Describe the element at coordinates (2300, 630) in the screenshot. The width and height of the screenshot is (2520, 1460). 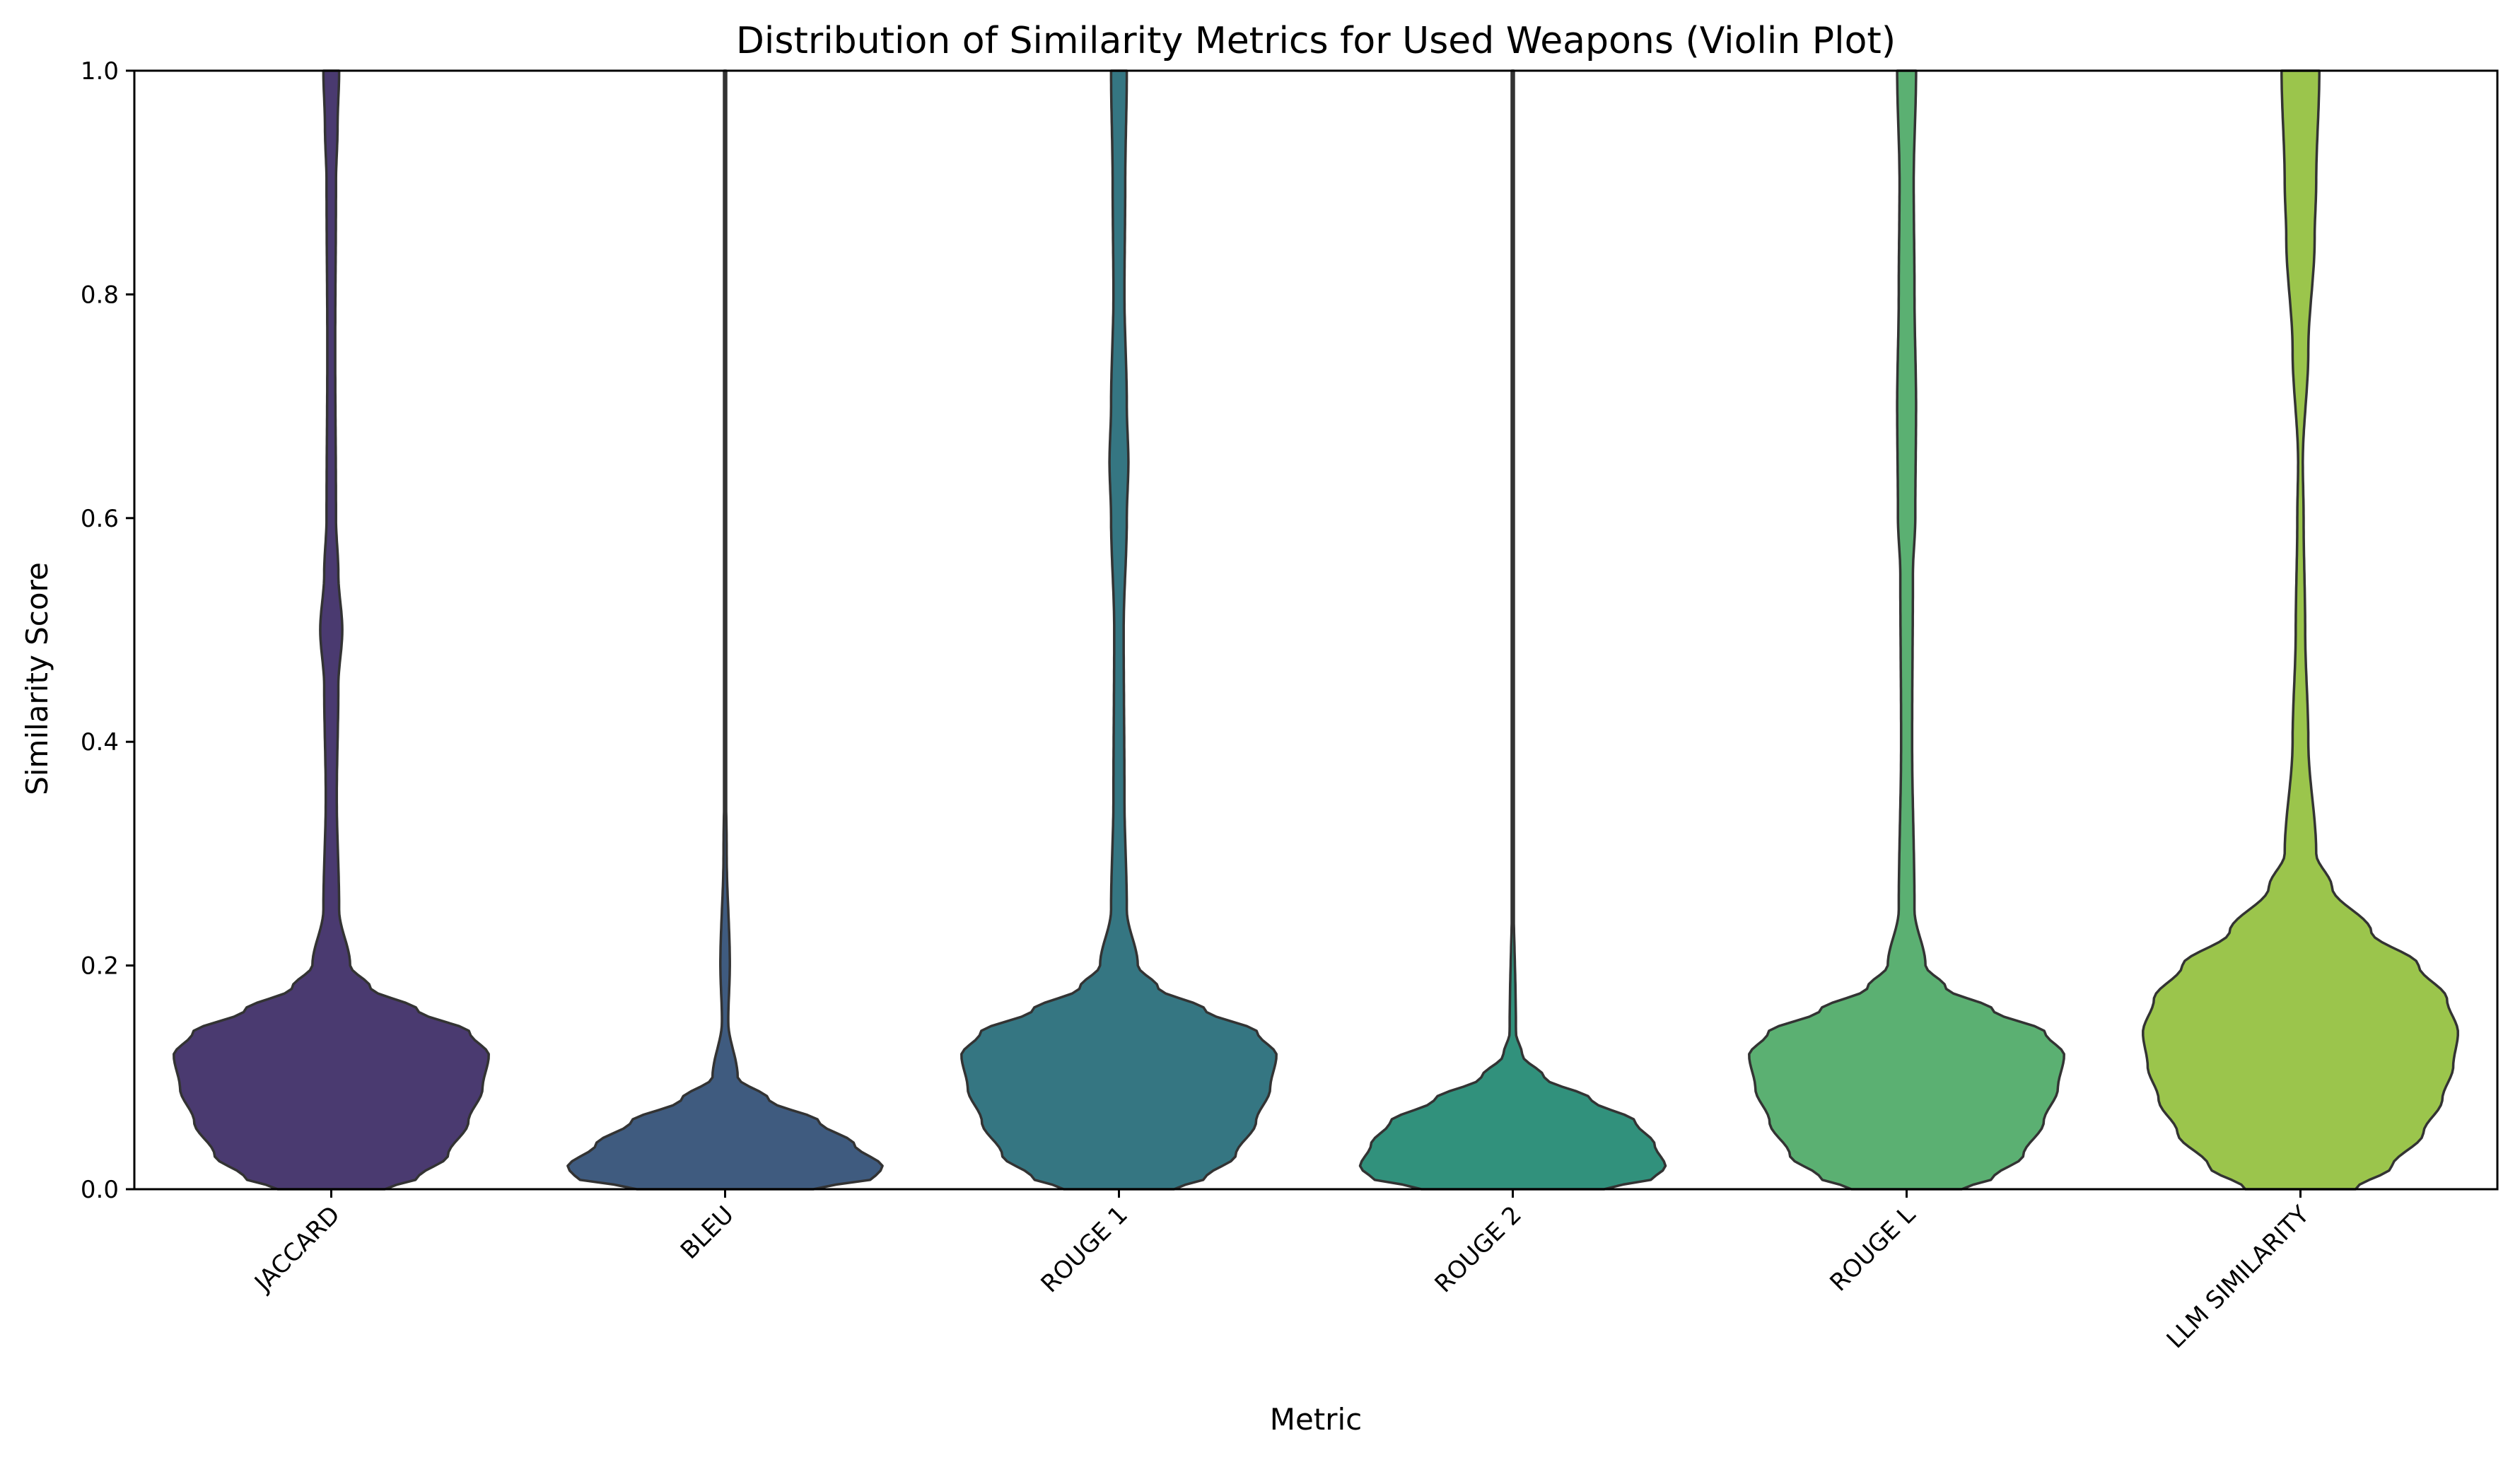
I see `violin-llm-similarity` at that location.